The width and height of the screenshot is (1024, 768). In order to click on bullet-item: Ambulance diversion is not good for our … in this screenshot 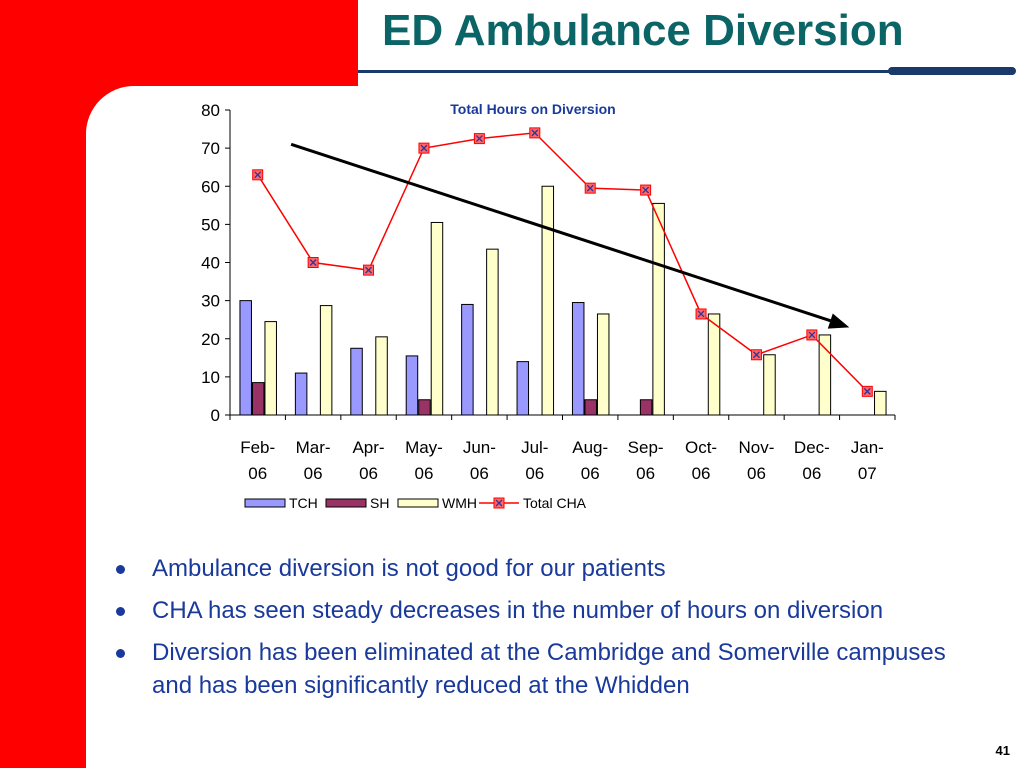, I will do `click(548, 568)`.